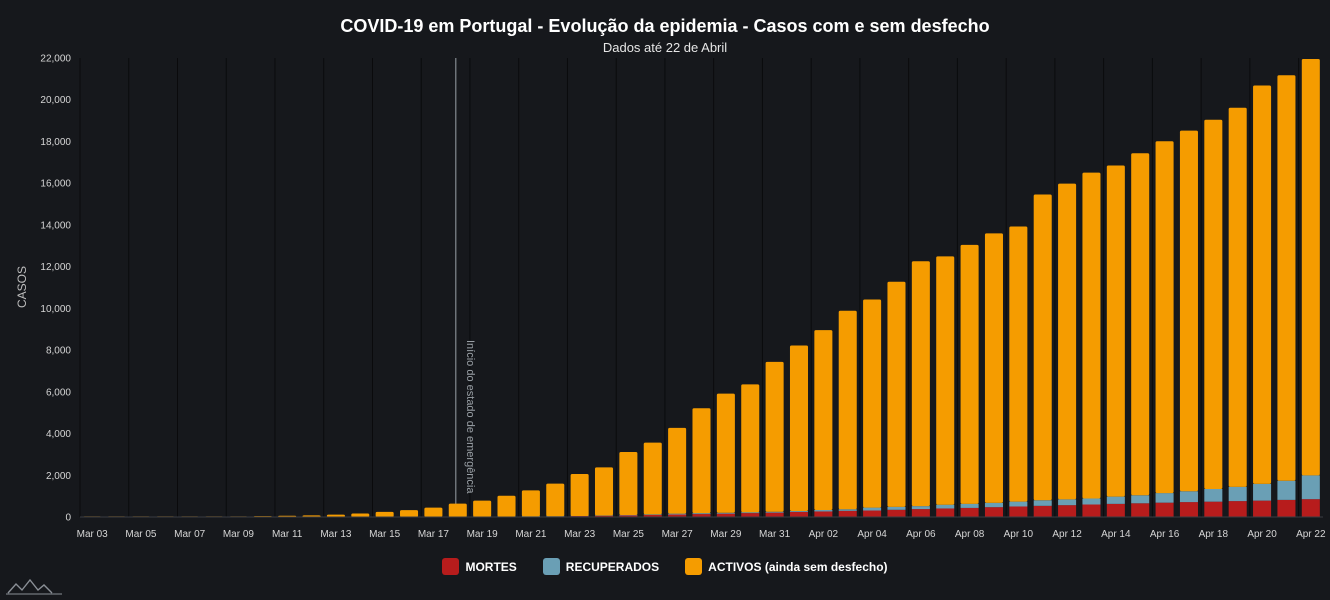 Image resolution: width=1330 pixels, height=600 pixels. Describe the element at coordinates (55, 225) in the screenshot. I see `y-tick-label: 14,000` at that location.